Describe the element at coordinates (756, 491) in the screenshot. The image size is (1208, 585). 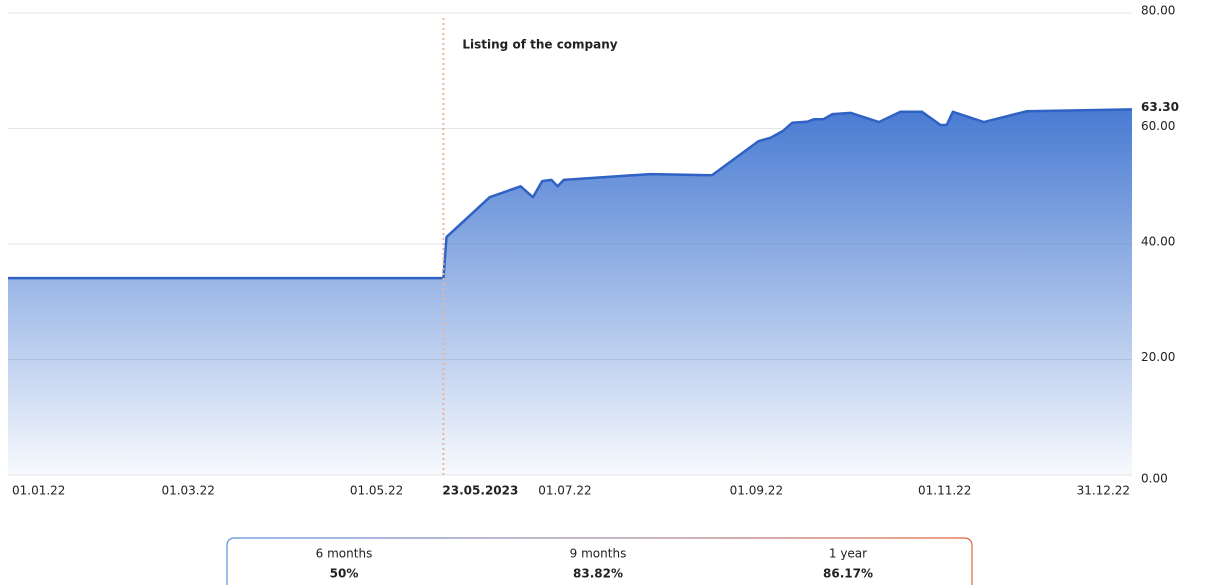
I see `x-tick-label: 01.09.22` at that location.